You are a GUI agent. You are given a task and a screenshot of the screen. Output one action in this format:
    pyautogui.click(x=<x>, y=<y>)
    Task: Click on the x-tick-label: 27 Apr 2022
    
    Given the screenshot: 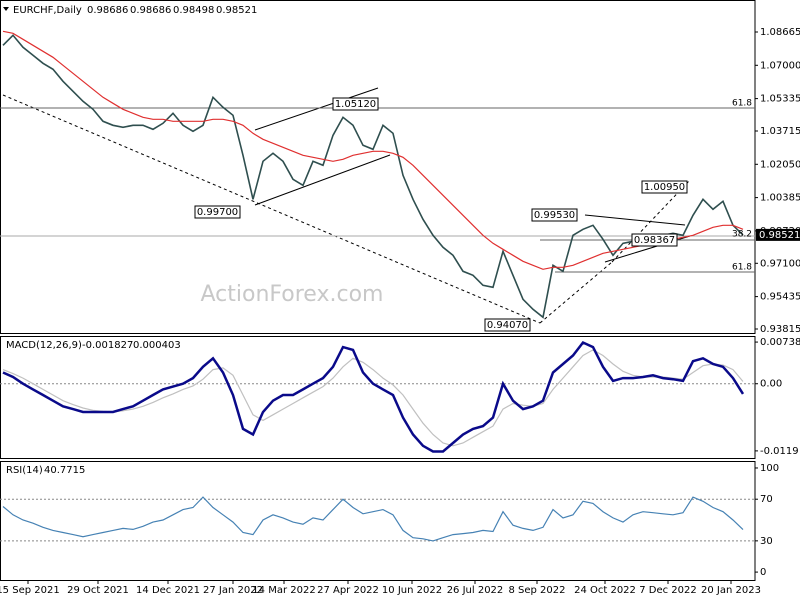 What is the action you would take?
    pyautogui.click(x=348, y=590)
    